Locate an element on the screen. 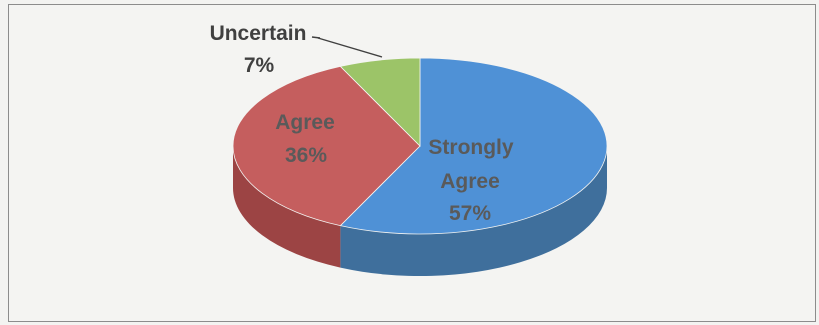 The image size is (819, 325). strongly-agree-side is located at coordinates (473, 211).